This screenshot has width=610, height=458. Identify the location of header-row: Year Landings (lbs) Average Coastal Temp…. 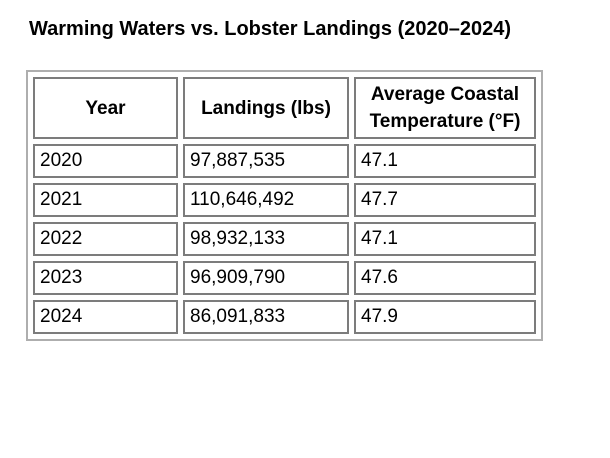
(284, 108).